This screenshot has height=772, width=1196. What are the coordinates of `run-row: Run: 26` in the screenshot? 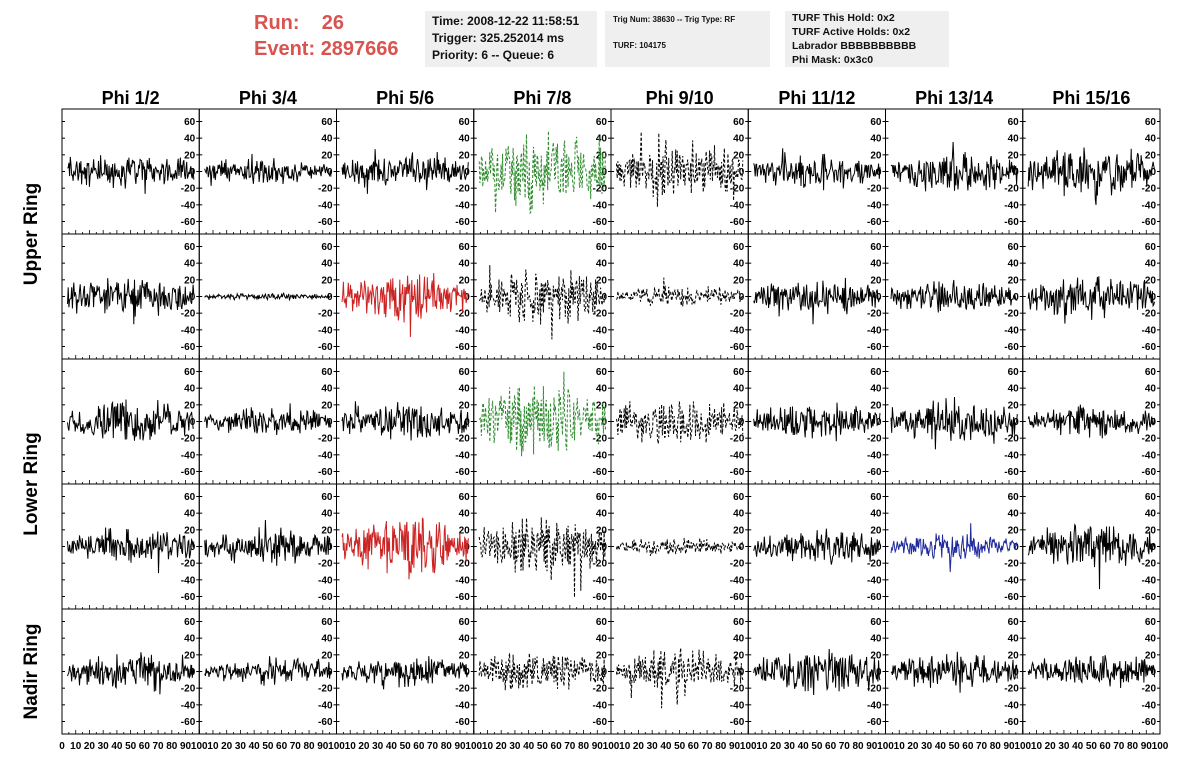 It's located at (326, 23).